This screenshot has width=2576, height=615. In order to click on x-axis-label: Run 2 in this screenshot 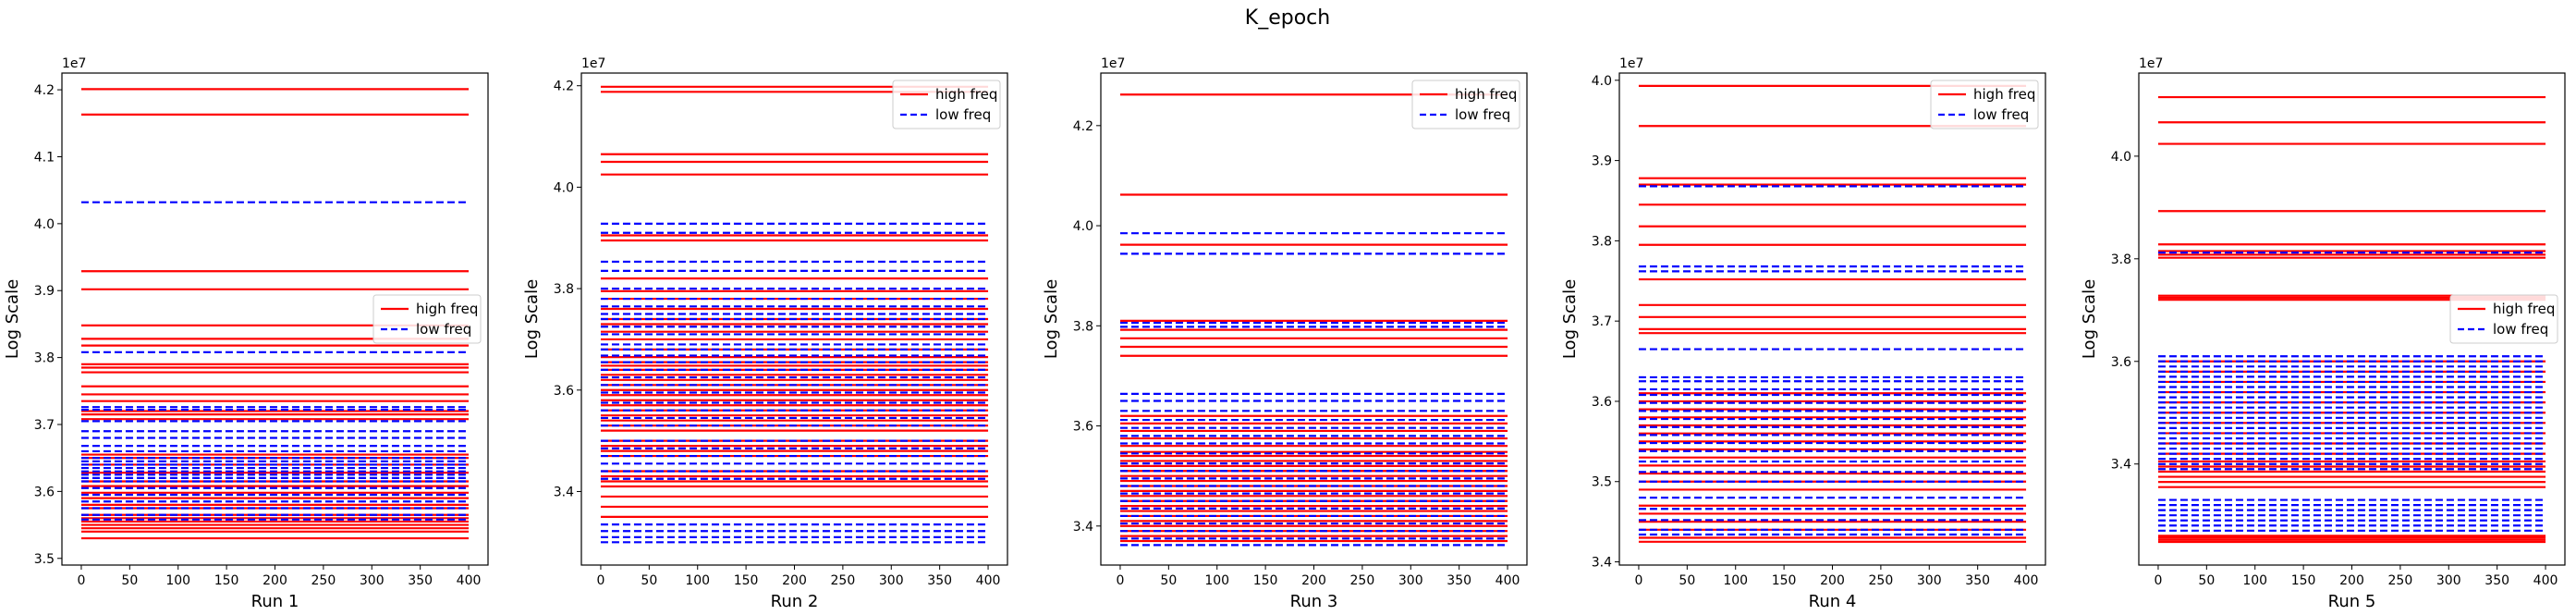, I will do `click(795, 601)`.